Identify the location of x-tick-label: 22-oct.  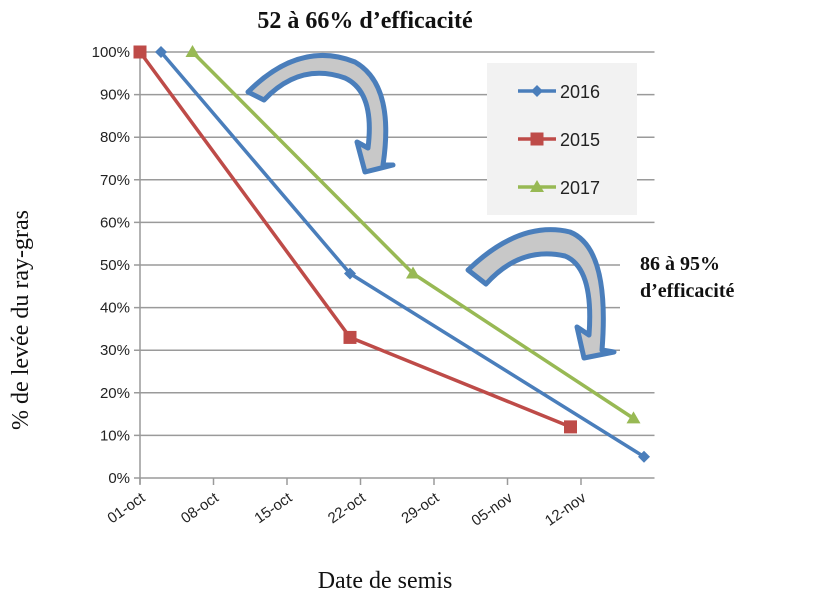
(347, 508).